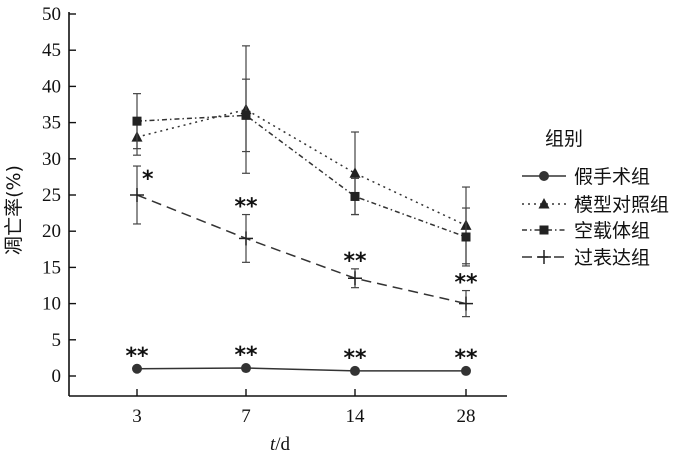  I want to click on legend-entry-1: 假手术组, so click(586, 177).